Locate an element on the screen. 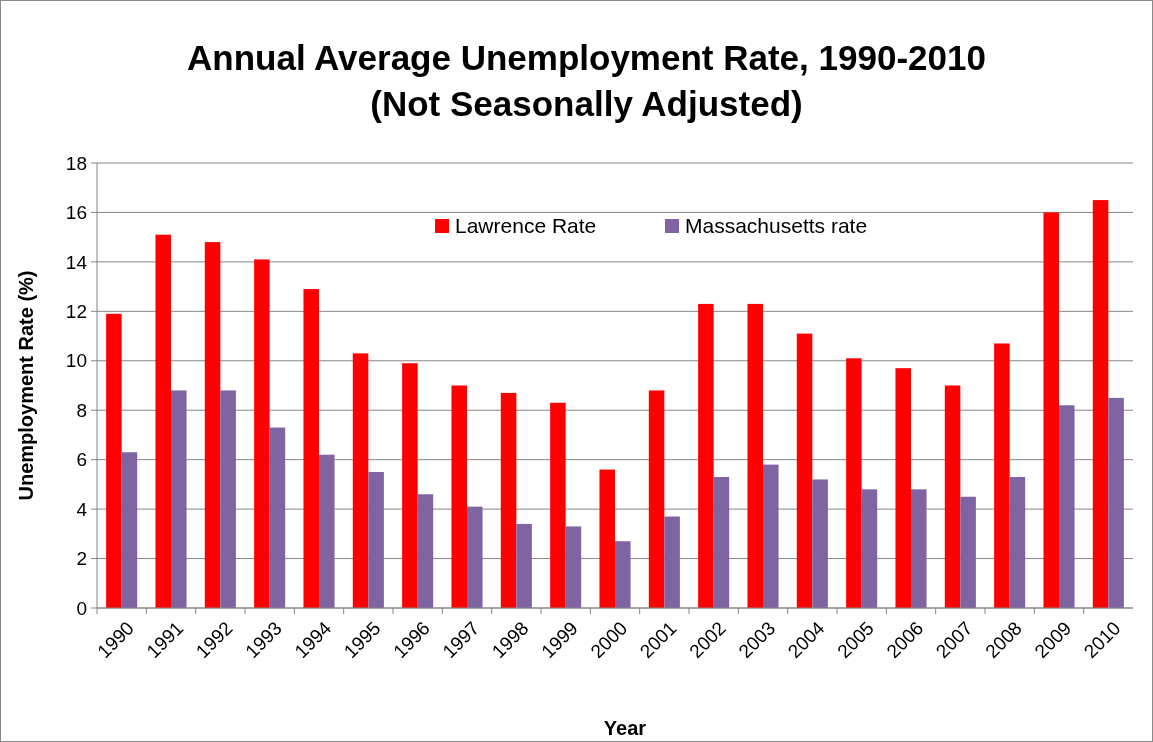 This screenshot has width=1153, height=742. chart-title: Annual Average Unemployment Rate, 1990-2010 (Not Seasonally Adjusted) is located at coordinates (586, 80).